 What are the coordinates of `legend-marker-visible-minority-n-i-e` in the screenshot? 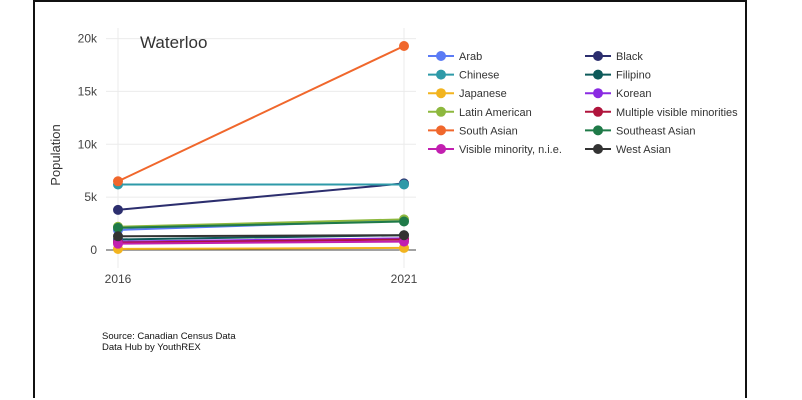 It's located at (441, 149).